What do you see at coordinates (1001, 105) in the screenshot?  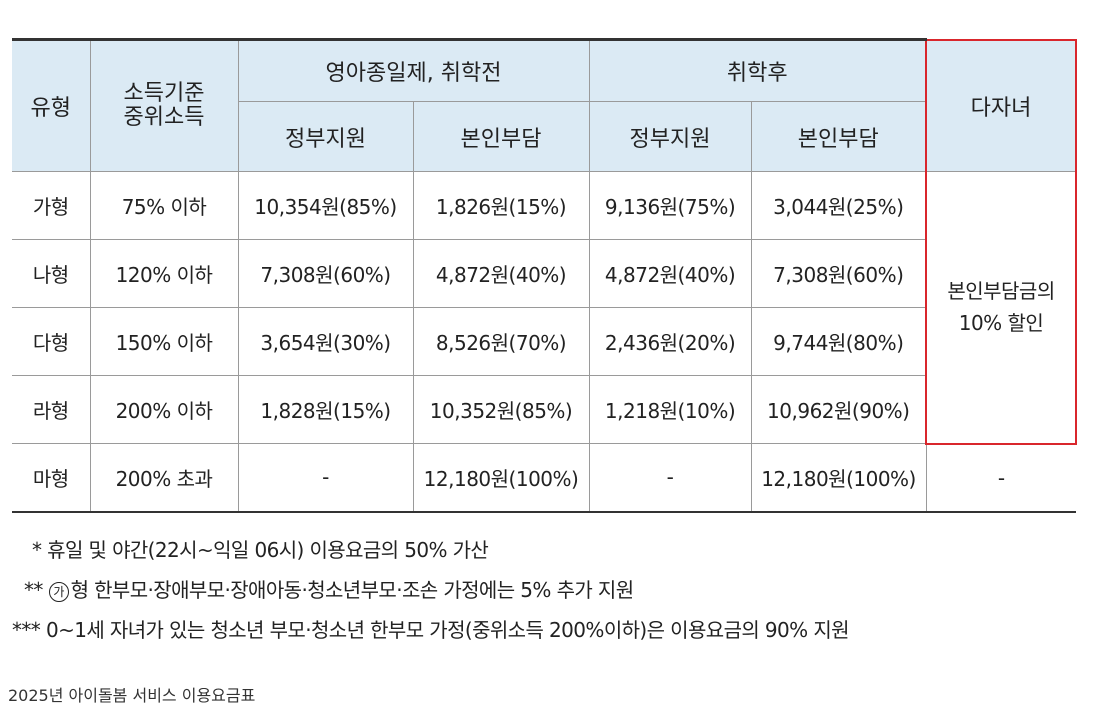 I see `header-multichild: 다자녀` at bounding box center [1001, 105].